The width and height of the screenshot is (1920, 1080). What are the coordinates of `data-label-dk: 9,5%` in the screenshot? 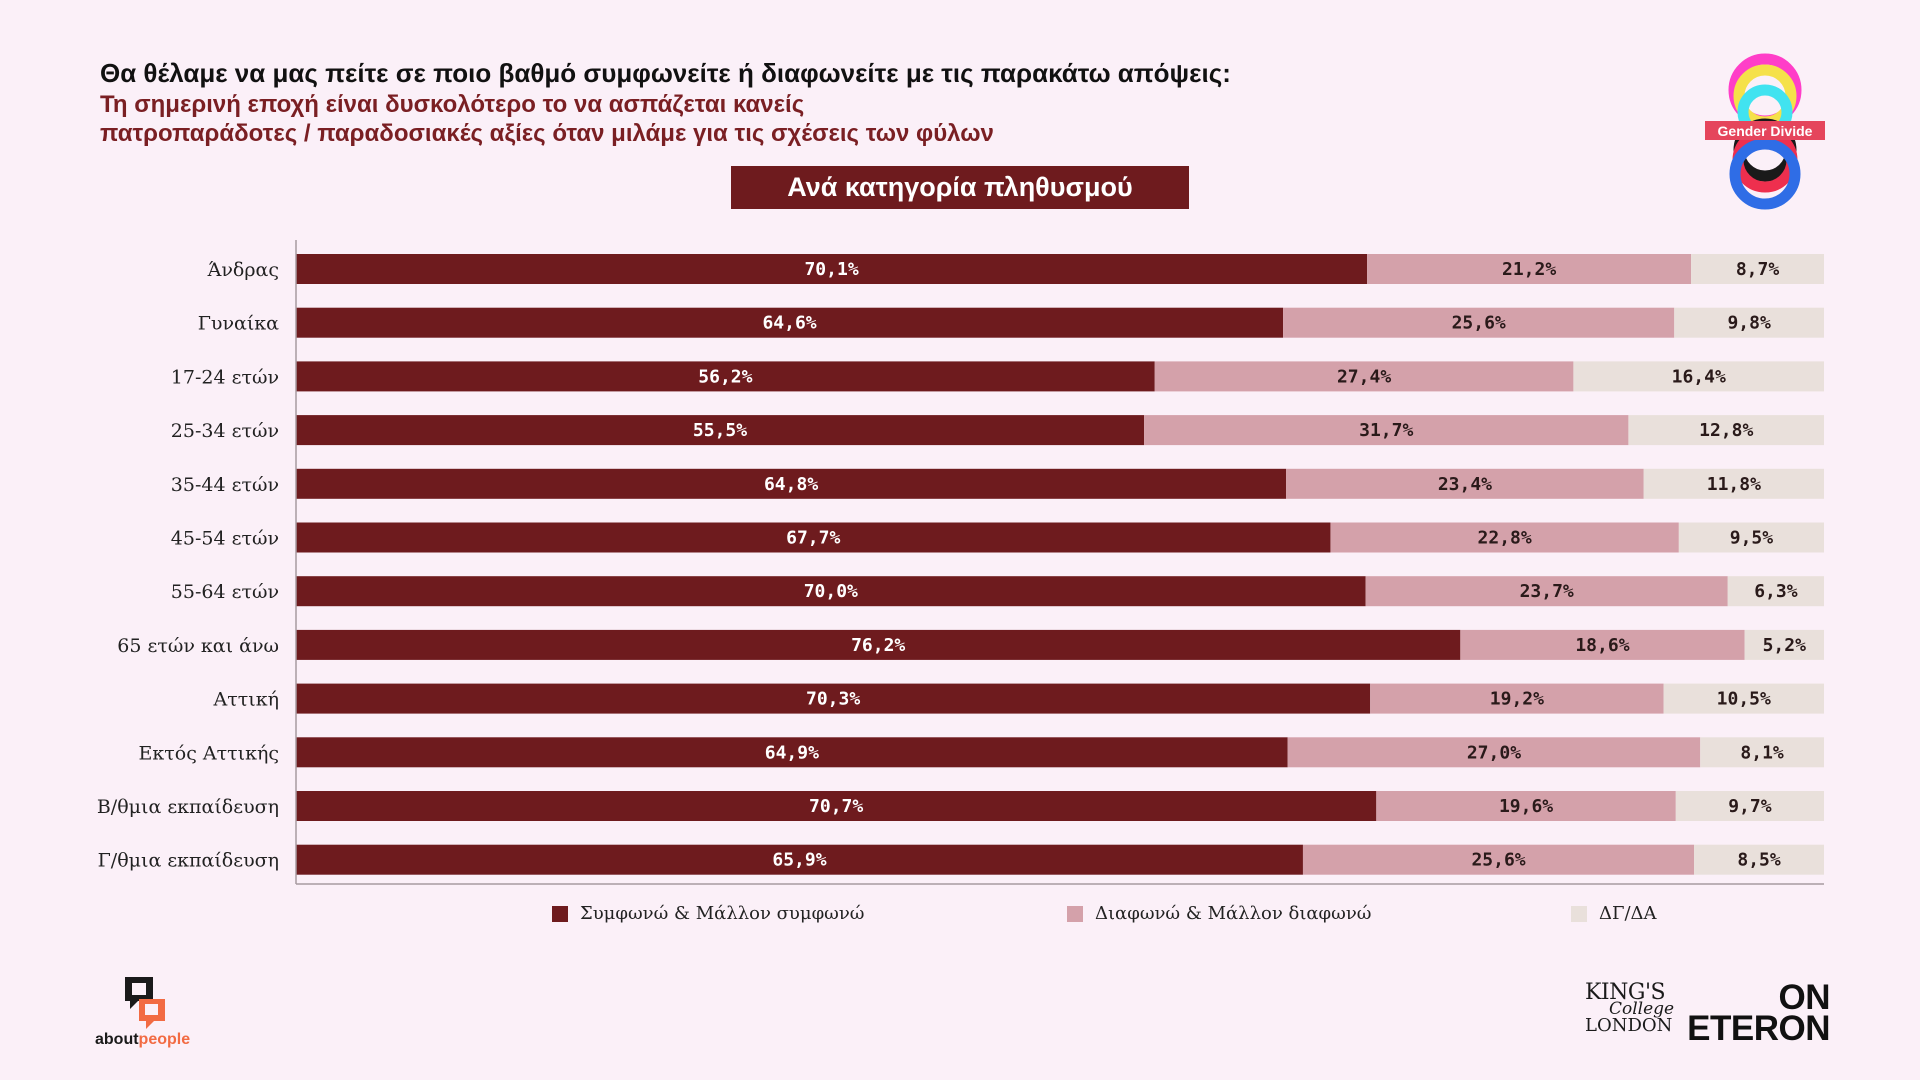 It's located at (1752, 538).